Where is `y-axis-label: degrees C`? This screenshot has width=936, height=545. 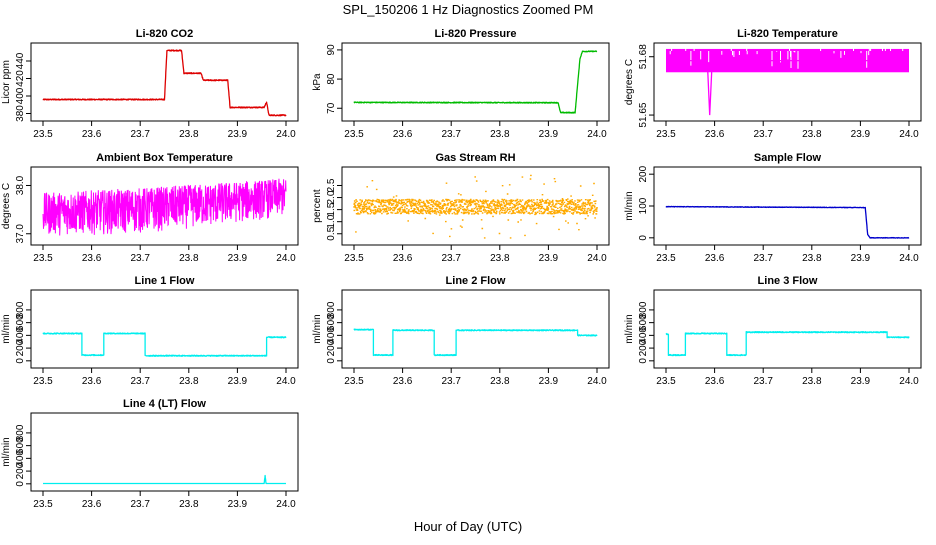 y-axis-label: degrees C is located at coordinates (6, 206).